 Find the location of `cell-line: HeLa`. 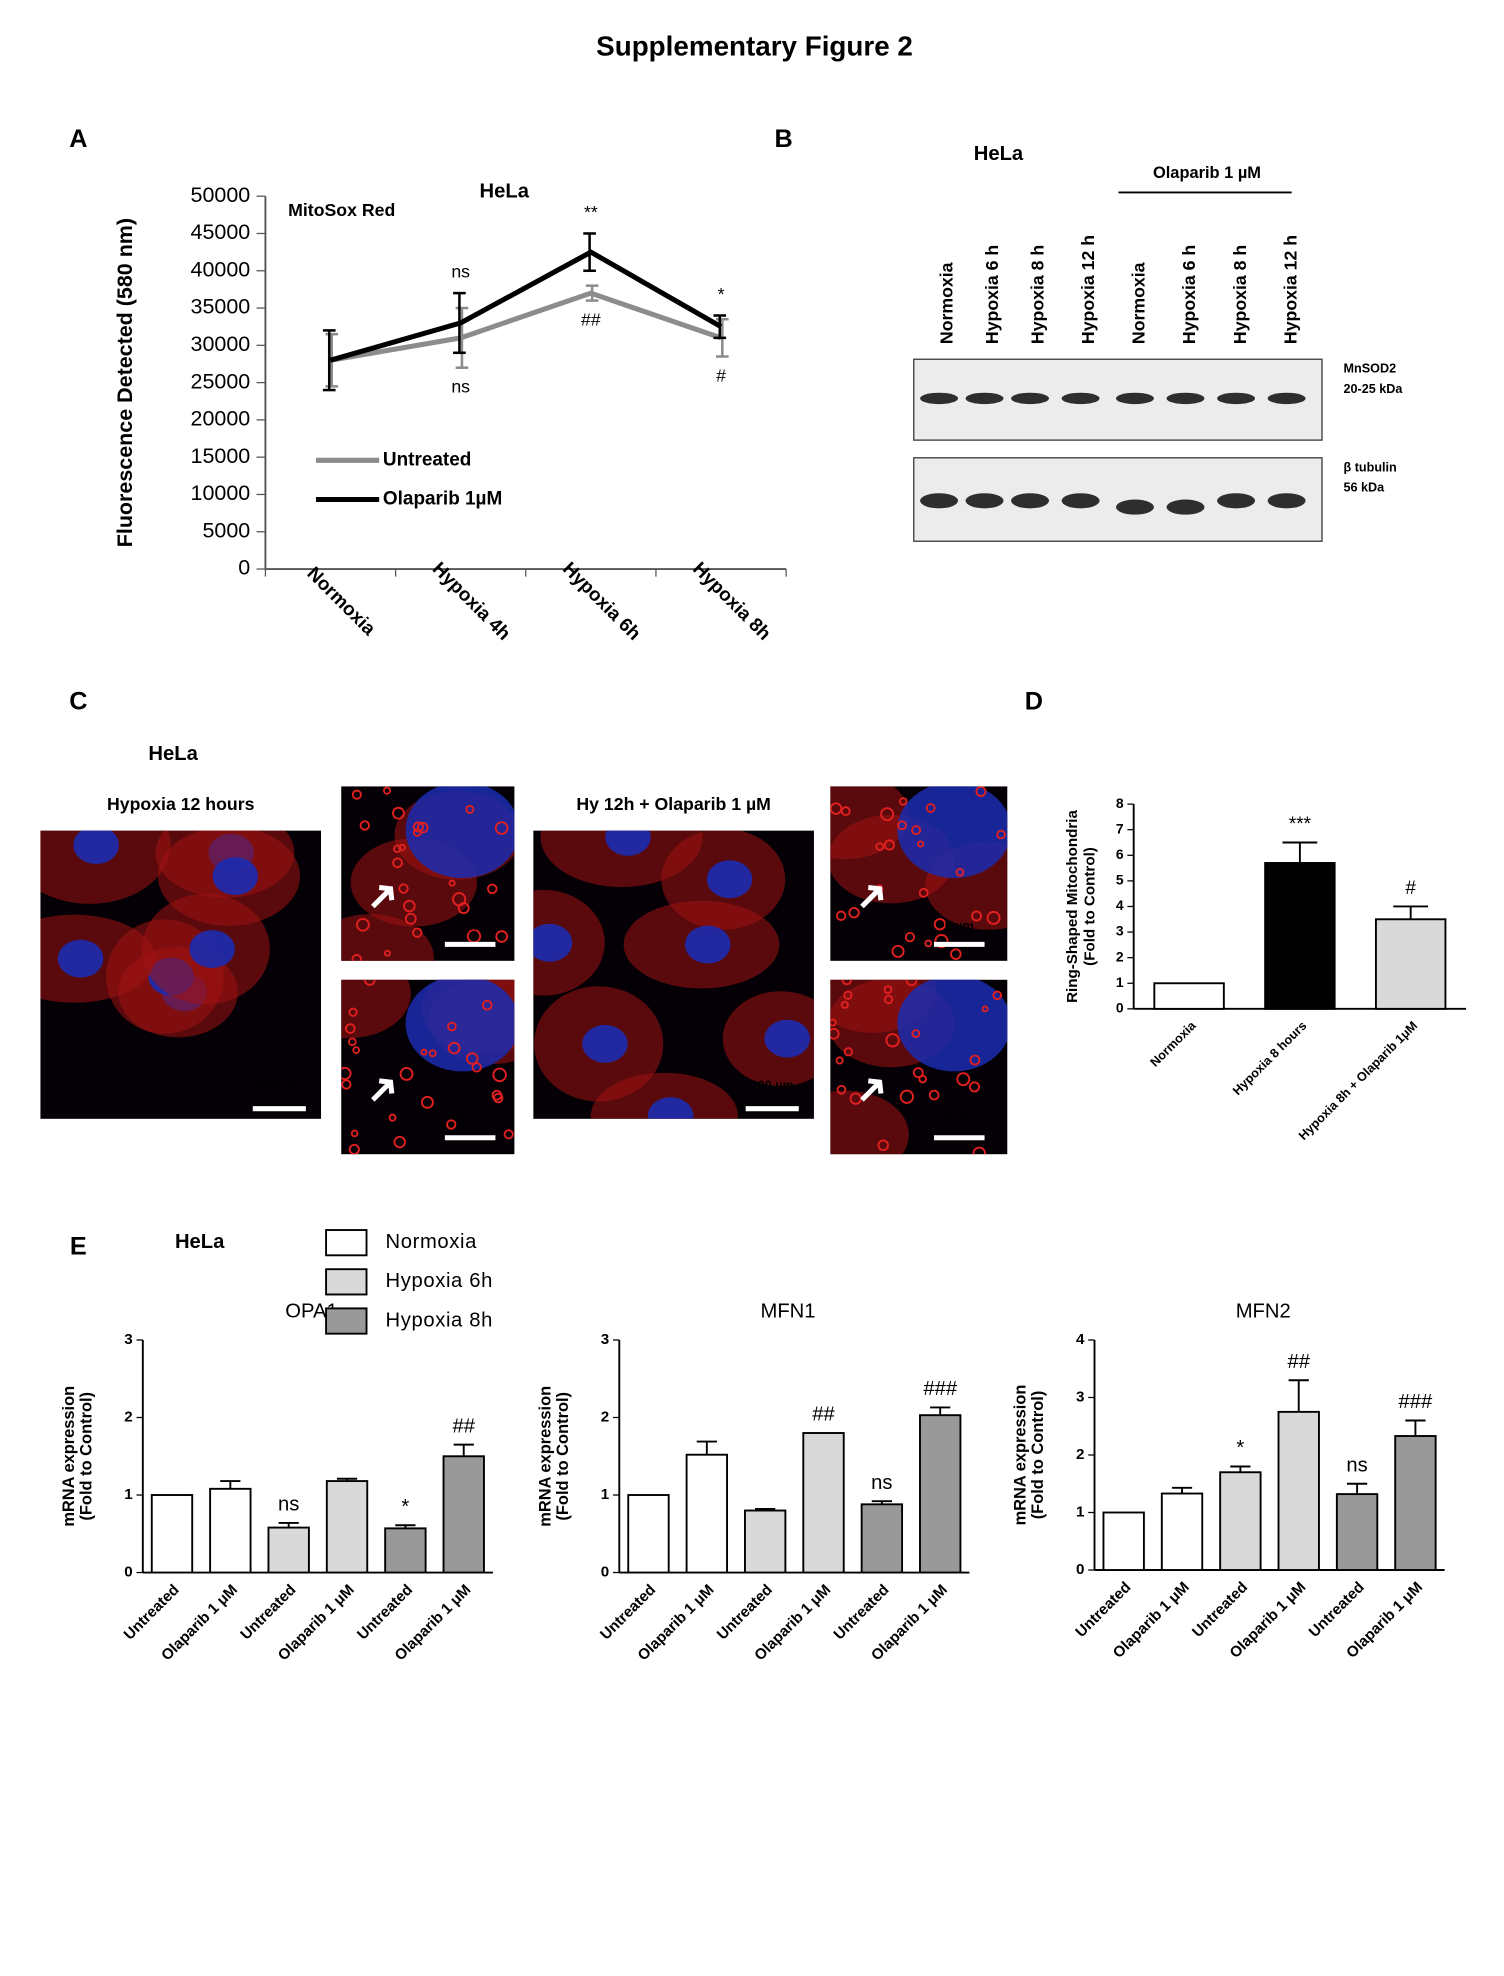

cell-line: HeLa is located at coordinates (173, 754).